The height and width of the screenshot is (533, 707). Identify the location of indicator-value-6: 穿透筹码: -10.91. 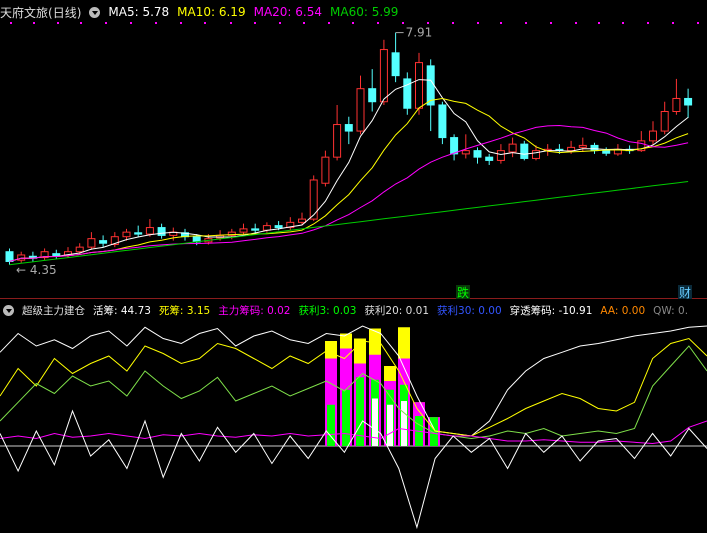
(551, 310).